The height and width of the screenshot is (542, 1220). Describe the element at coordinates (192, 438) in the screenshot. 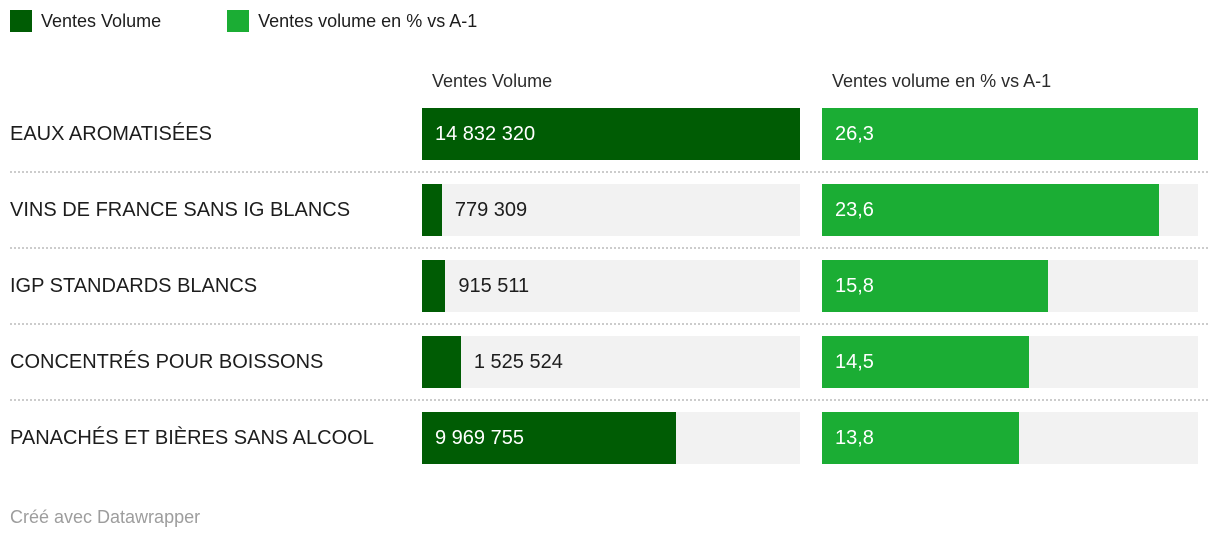

I see `category-label: PANACHÉS ET BIÈRES SANS ALCOOL` at that location.